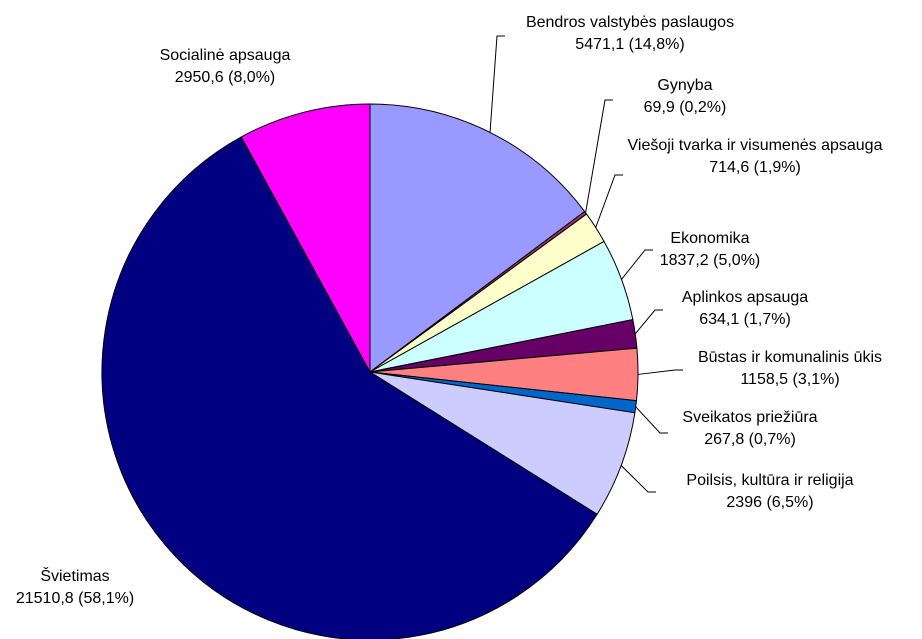 The width and height of the screenshot is (922, 639). I want to click on slice-name: Švietimas, so click(75, 576).